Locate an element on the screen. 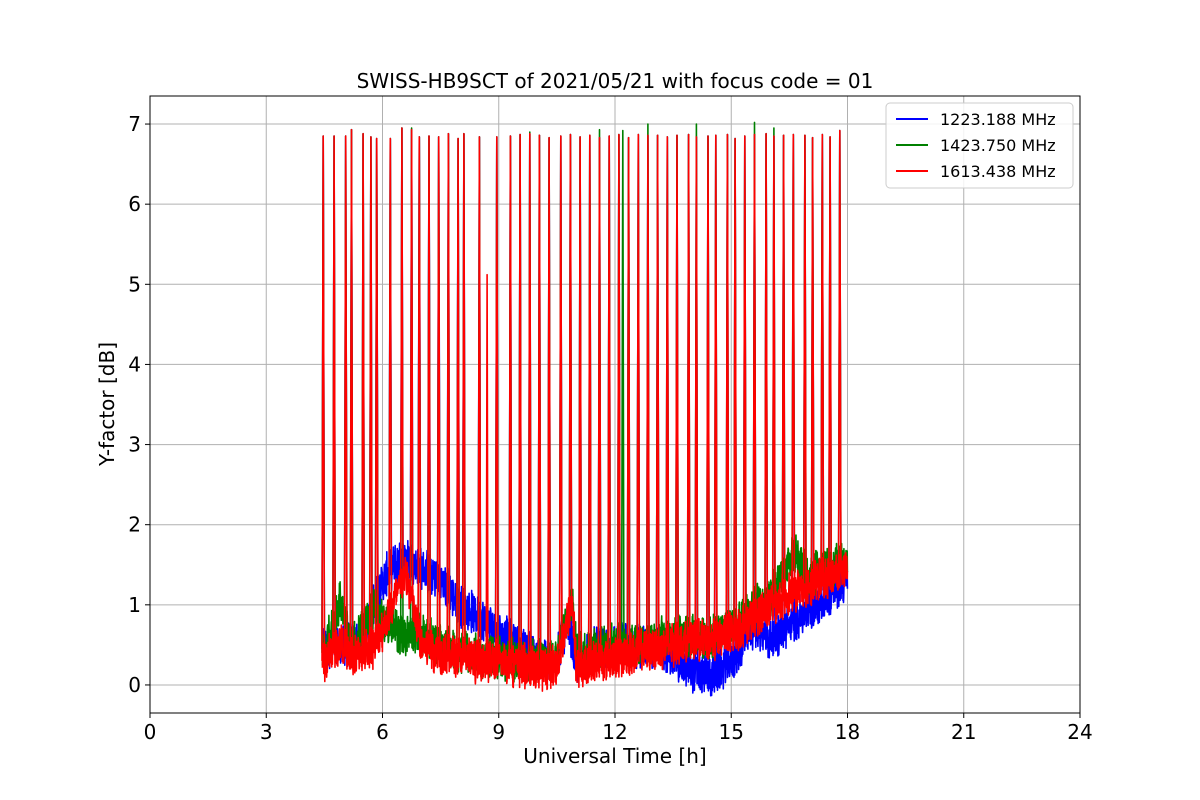 The image size is (1200, 800). x-tick-label: 0 is located at coordinates (150, 732).